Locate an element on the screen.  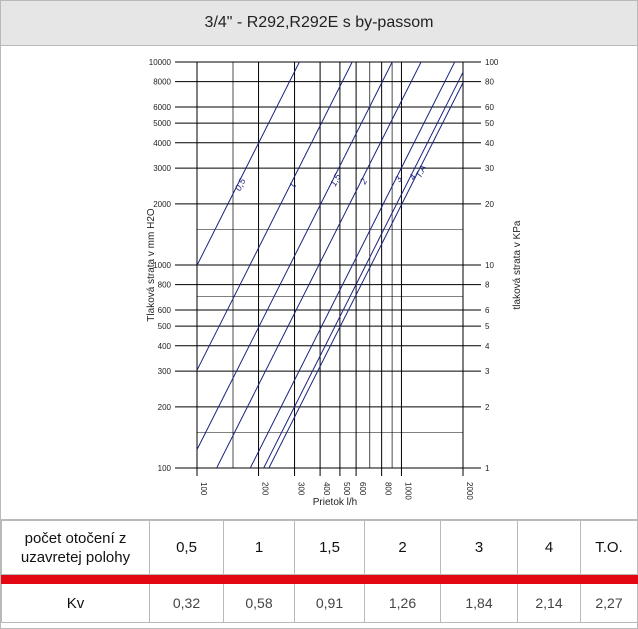
y-tick-label-left: 5000 is located at coordinates (162, 123).